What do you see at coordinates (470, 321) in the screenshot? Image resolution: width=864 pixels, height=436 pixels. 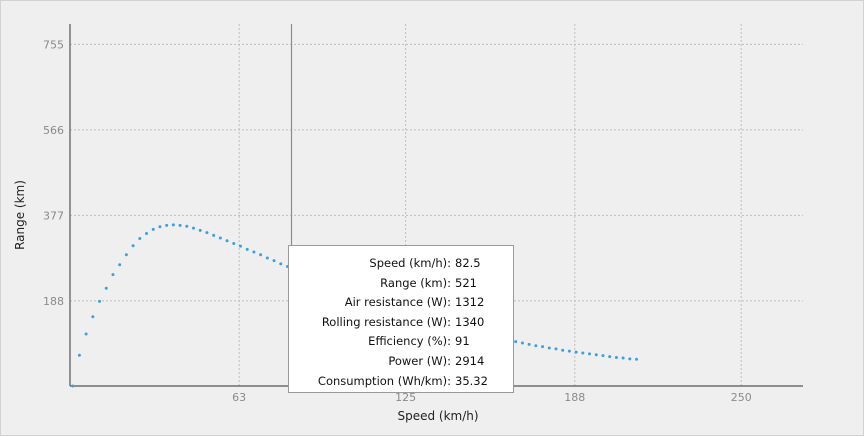 I see `tooltip-value: 1340` at bounding box center [470, 321].